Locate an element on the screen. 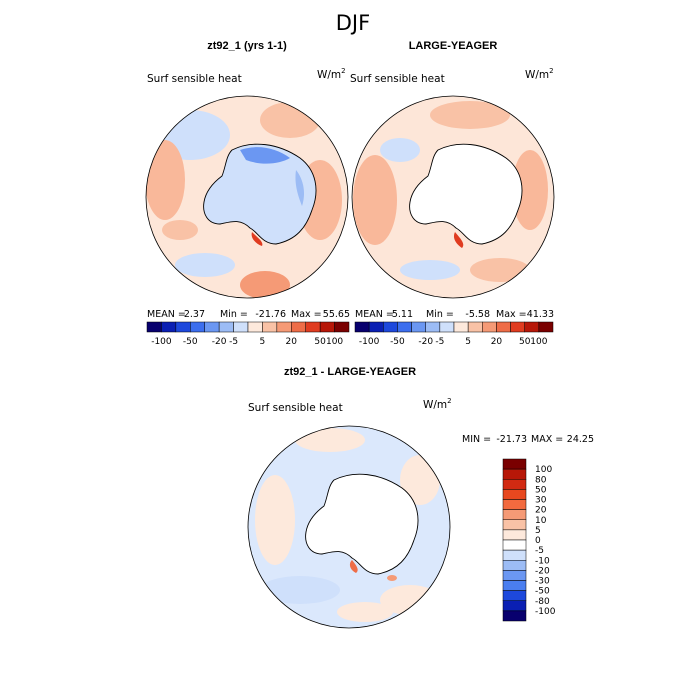  panel-difference-map is located at coordinates (349, 527).